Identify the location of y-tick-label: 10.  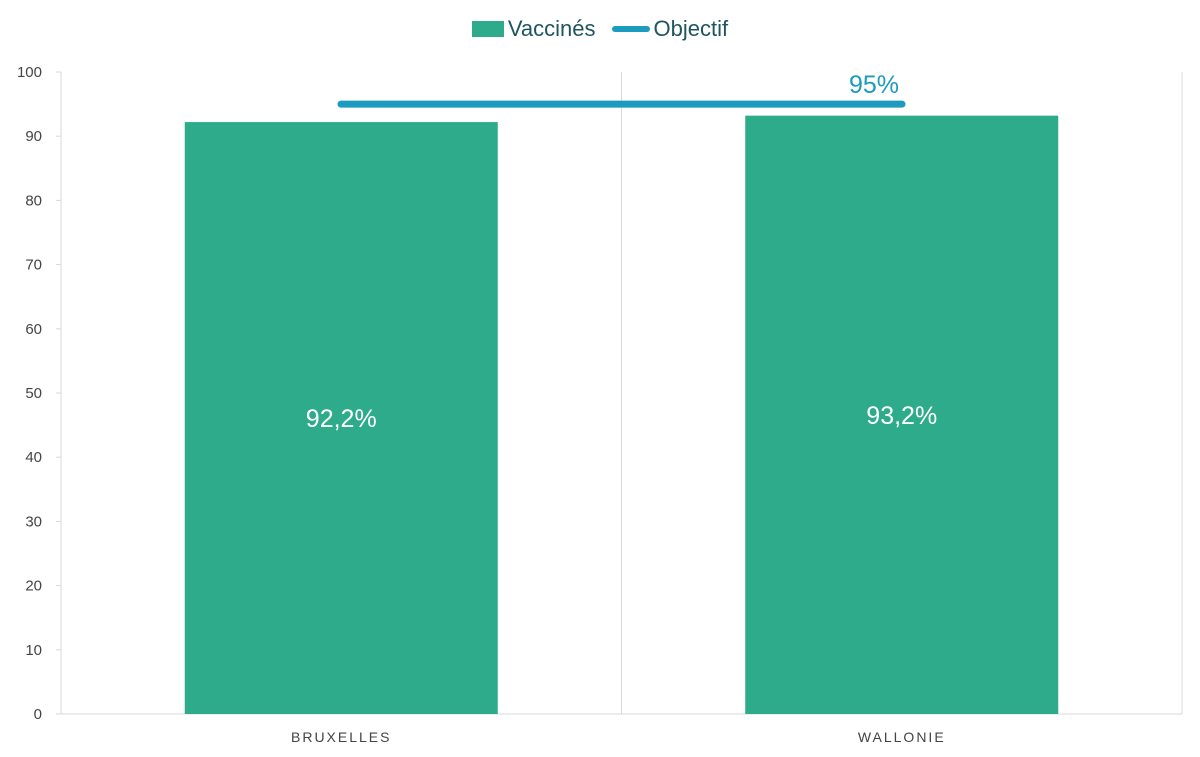
(33, 650).